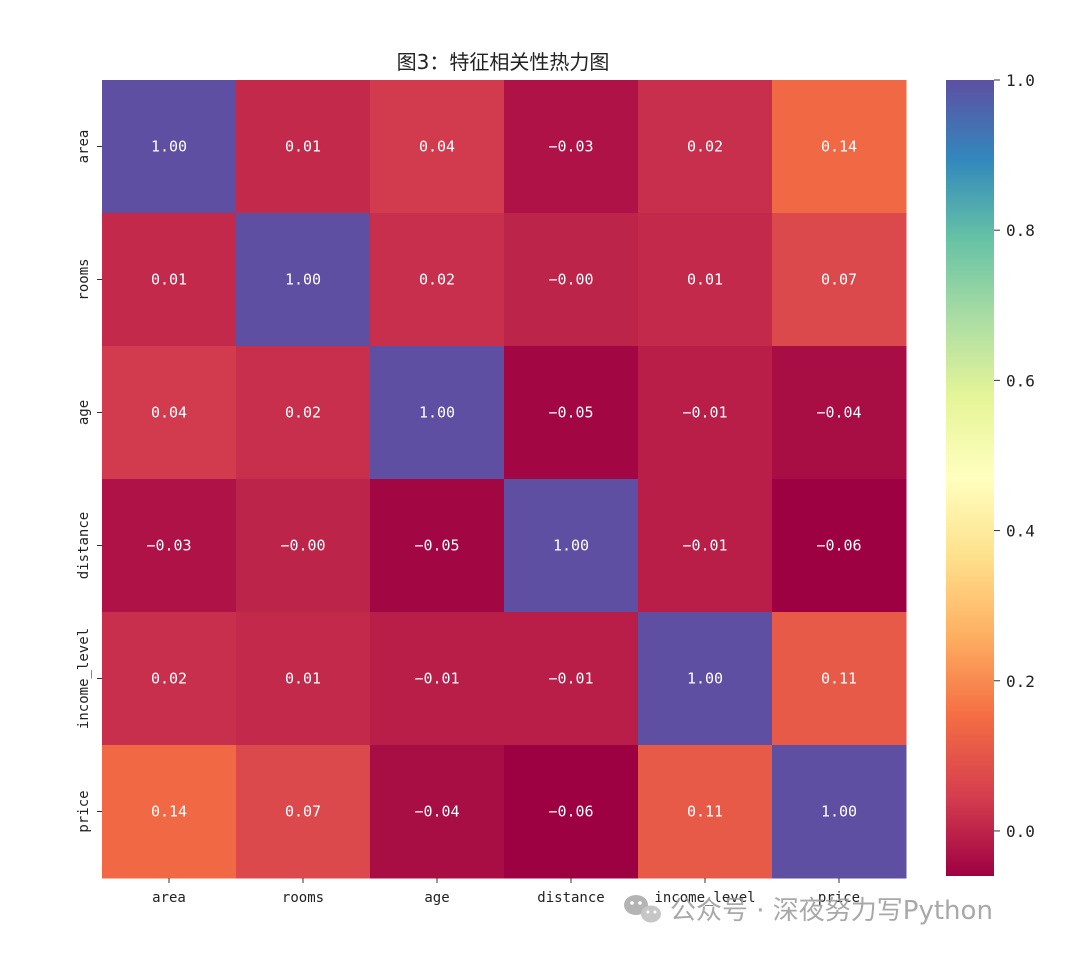 This screenshot has height=953, width=1080. I want to click on colorbar-tick-label: 0.0, so click(1020, 831).